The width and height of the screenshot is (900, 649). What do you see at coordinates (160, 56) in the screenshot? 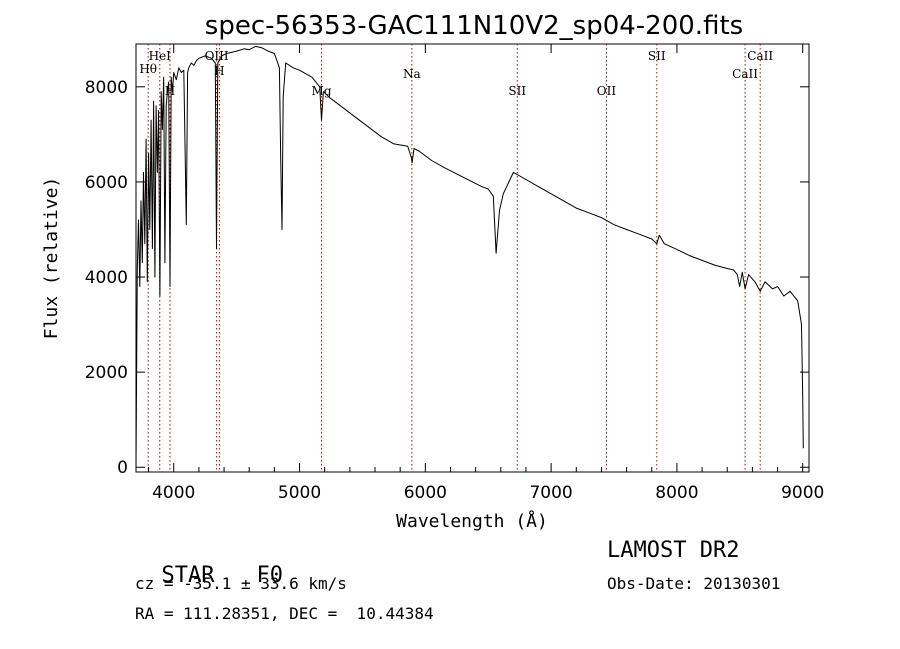
I see `spectral-line-label: HeI` at bounding box center [160, 56].